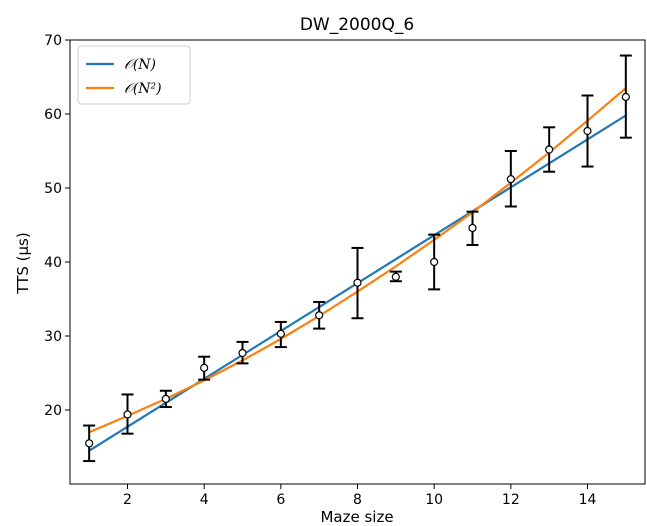 The width and height of the screenshot is (647, 526). Describe the element at coordinates (434, 500) in the screenshot. I see `x-tick-label: 10` at that location.